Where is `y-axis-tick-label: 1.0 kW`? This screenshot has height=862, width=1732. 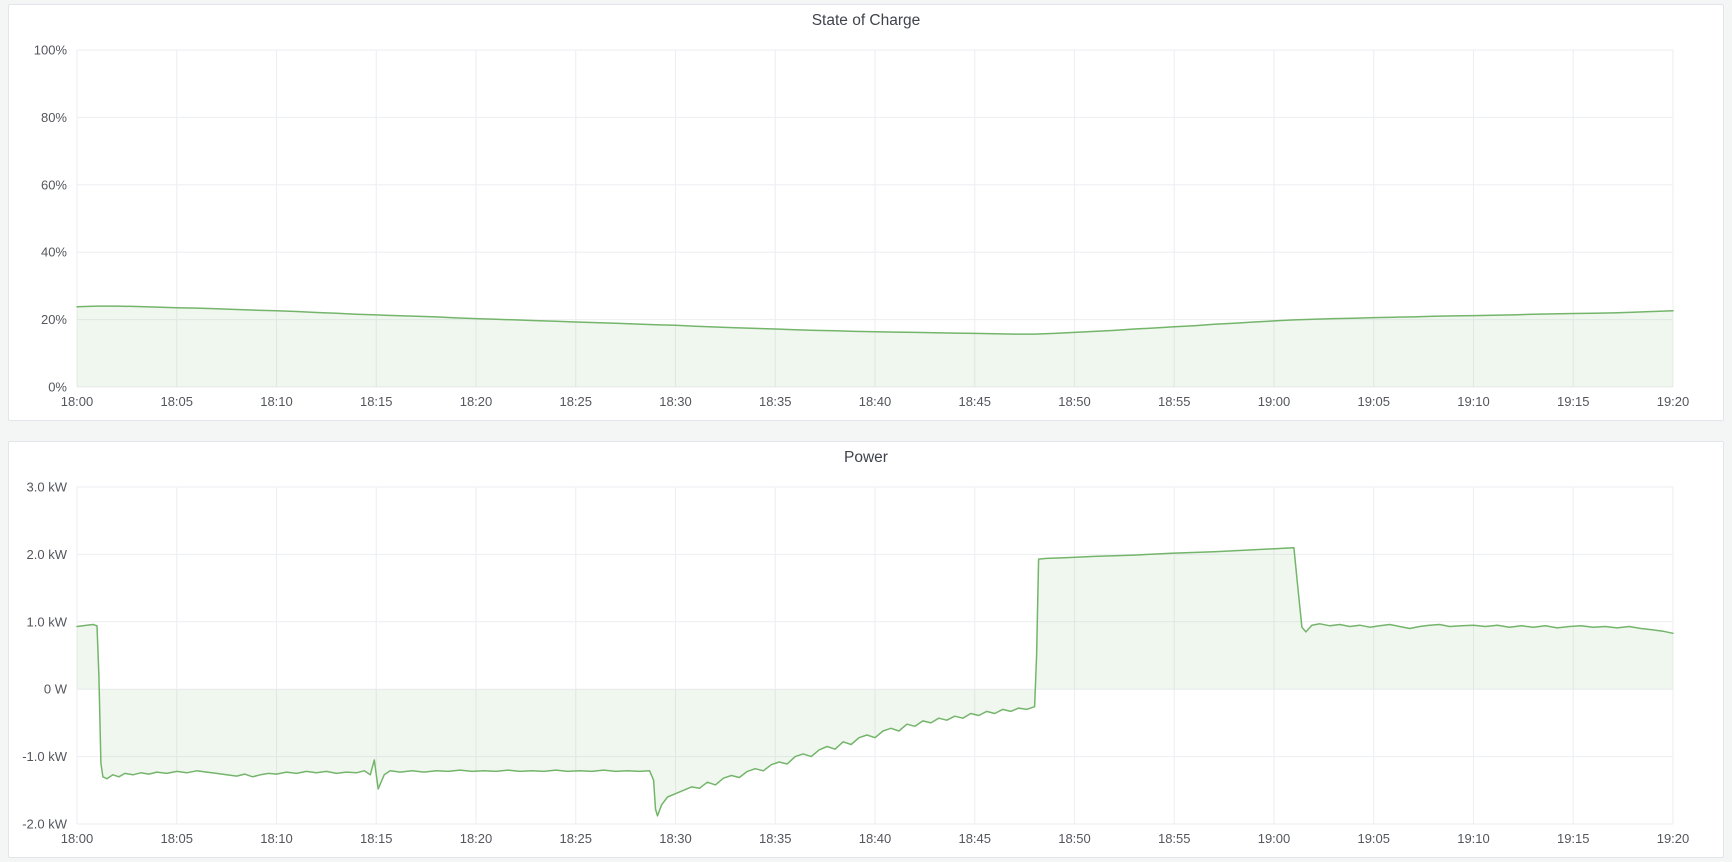 y-axis-tick-label: 1.0 kW is located at coordinates (47, 621).